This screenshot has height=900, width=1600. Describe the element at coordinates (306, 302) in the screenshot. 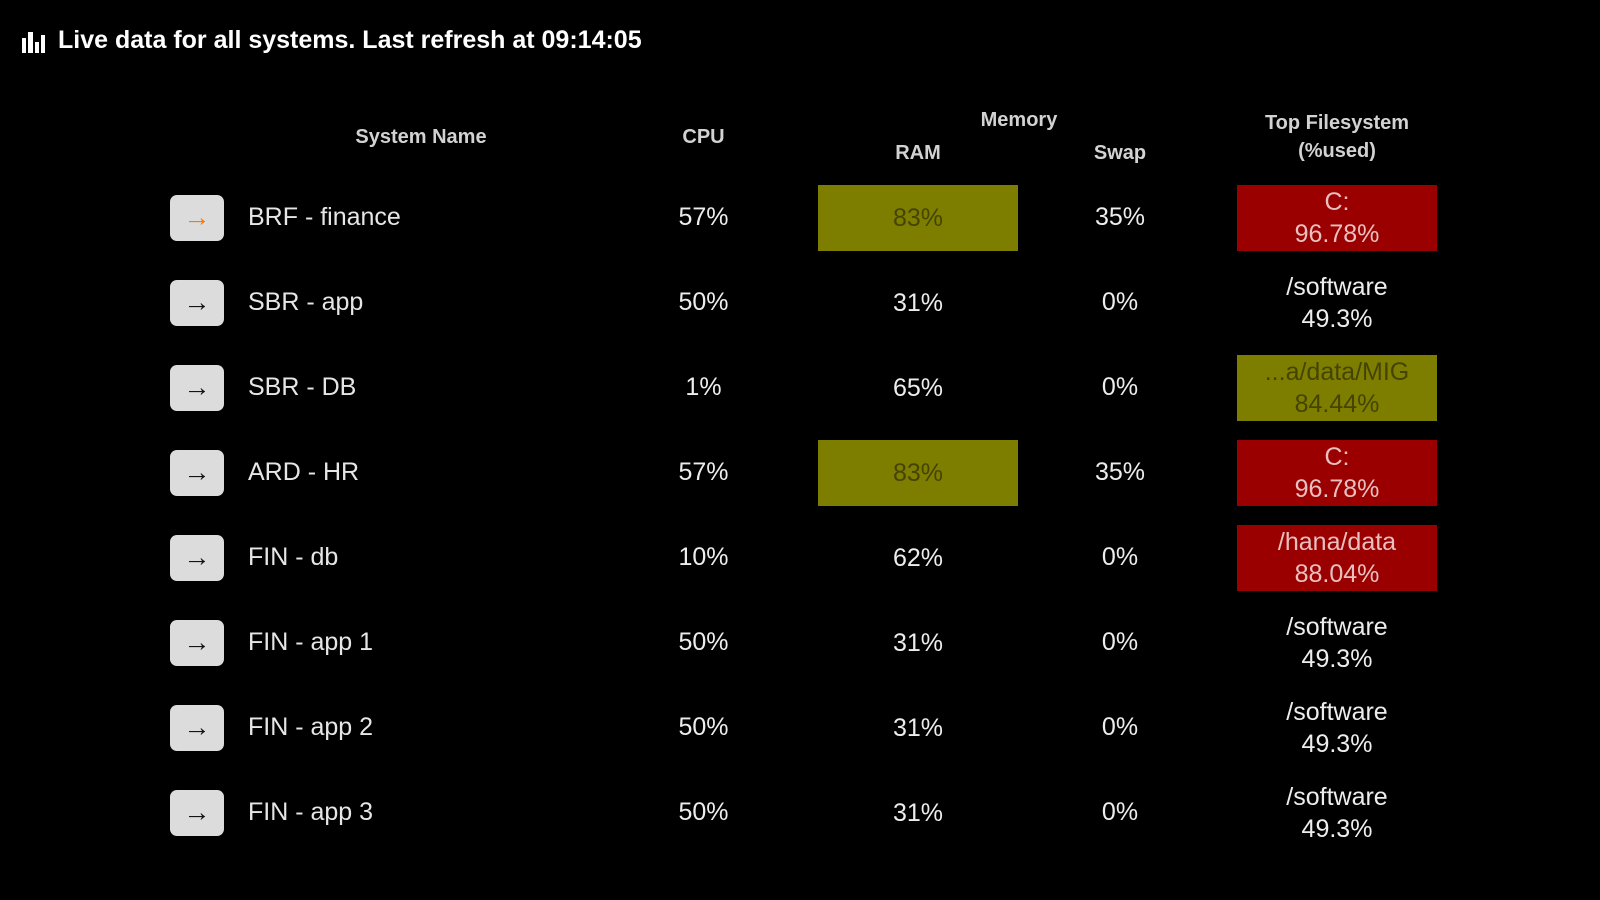

I see `system-name: SBR - app` at that location.